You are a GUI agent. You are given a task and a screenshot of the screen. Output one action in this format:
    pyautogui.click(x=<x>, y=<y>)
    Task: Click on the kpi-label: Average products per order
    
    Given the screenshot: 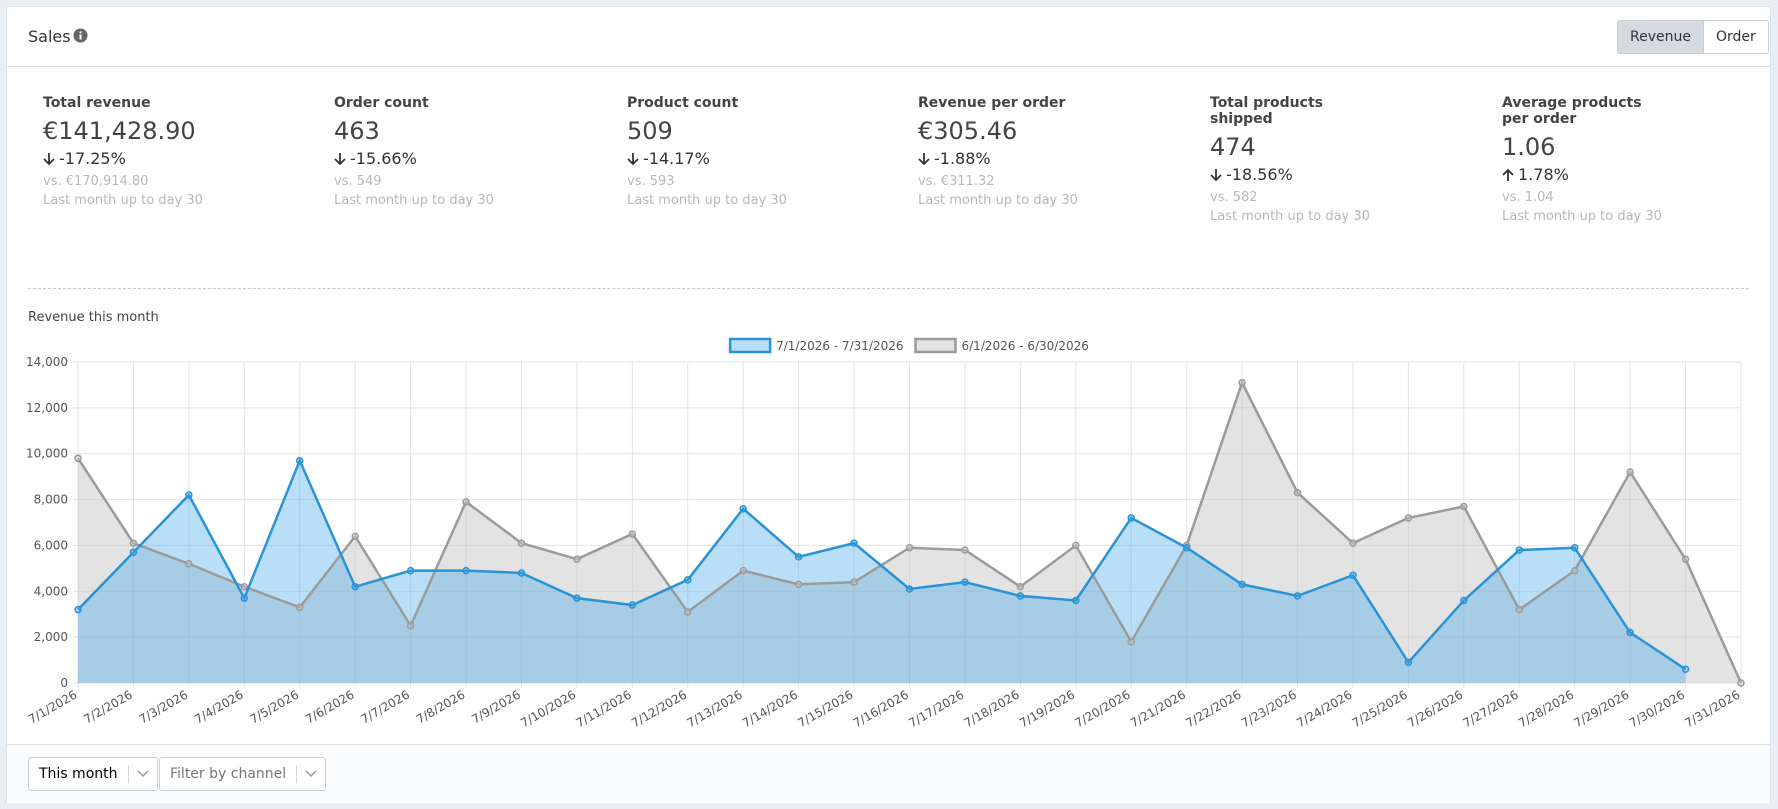 What is the action you would take?
    pyautogui.click(x=1572, y=111)
    